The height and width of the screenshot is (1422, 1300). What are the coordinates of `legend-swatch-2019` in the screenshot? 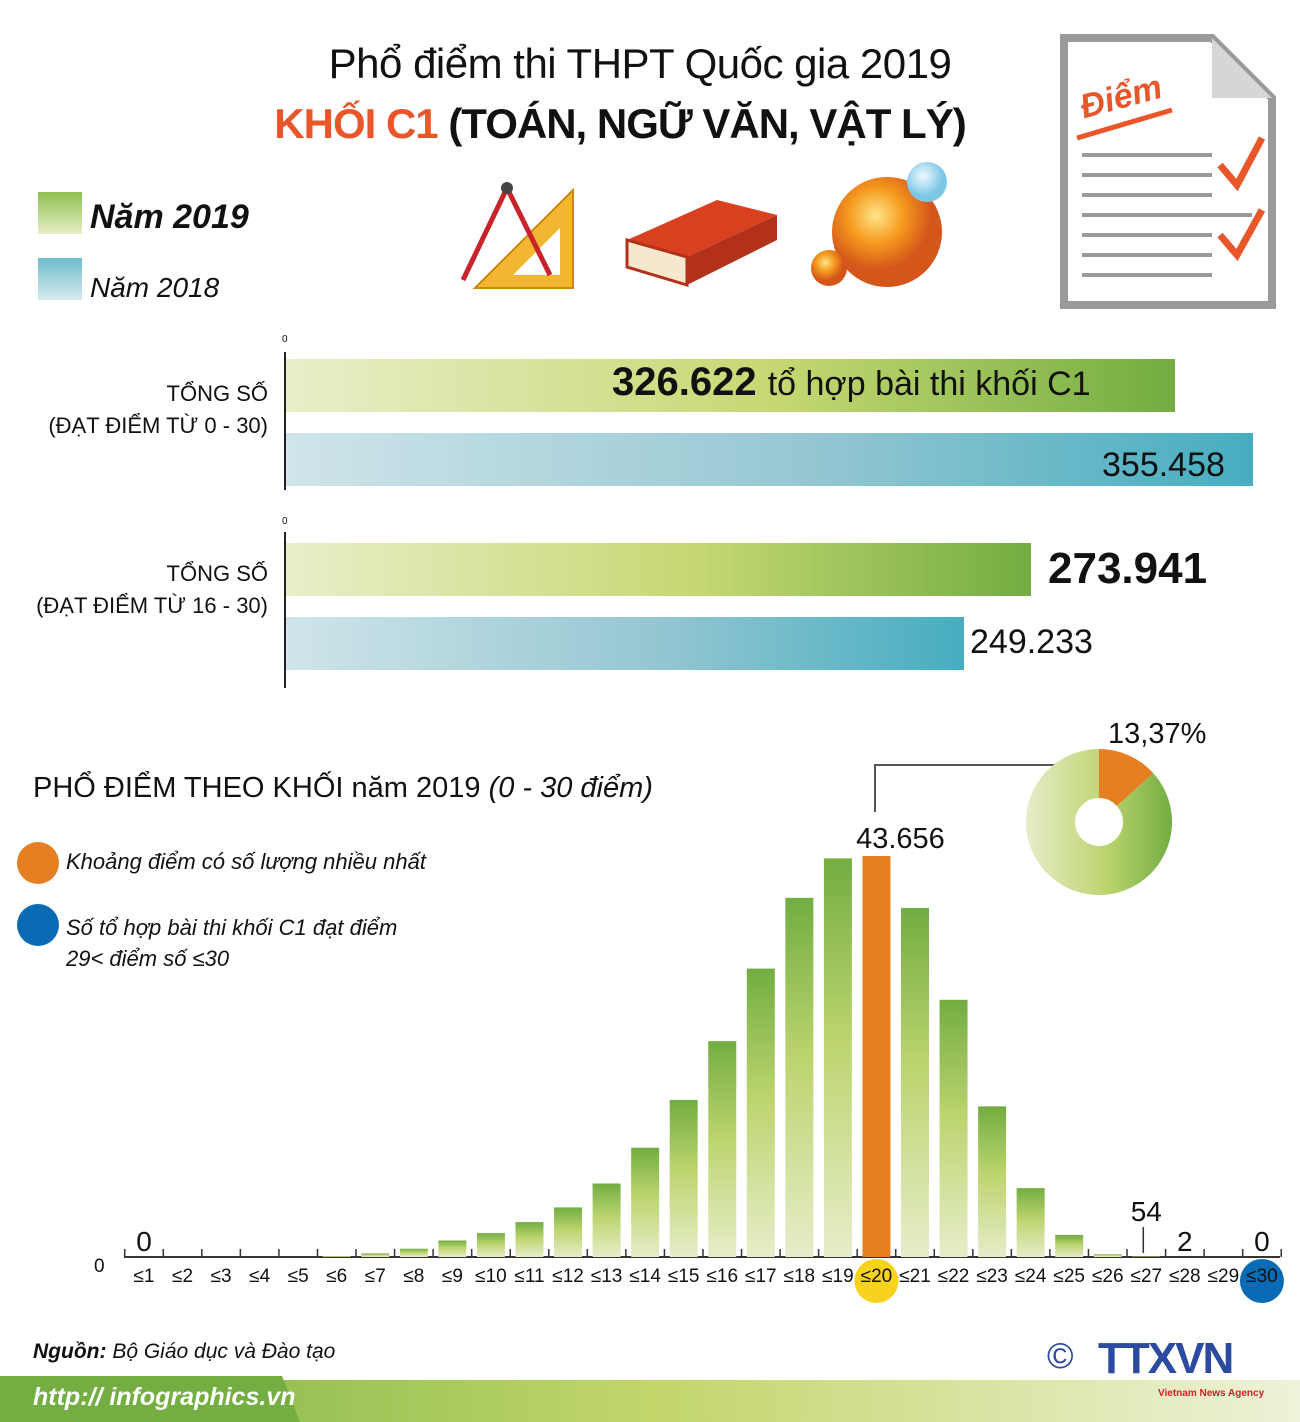 It's located at (60, 213).